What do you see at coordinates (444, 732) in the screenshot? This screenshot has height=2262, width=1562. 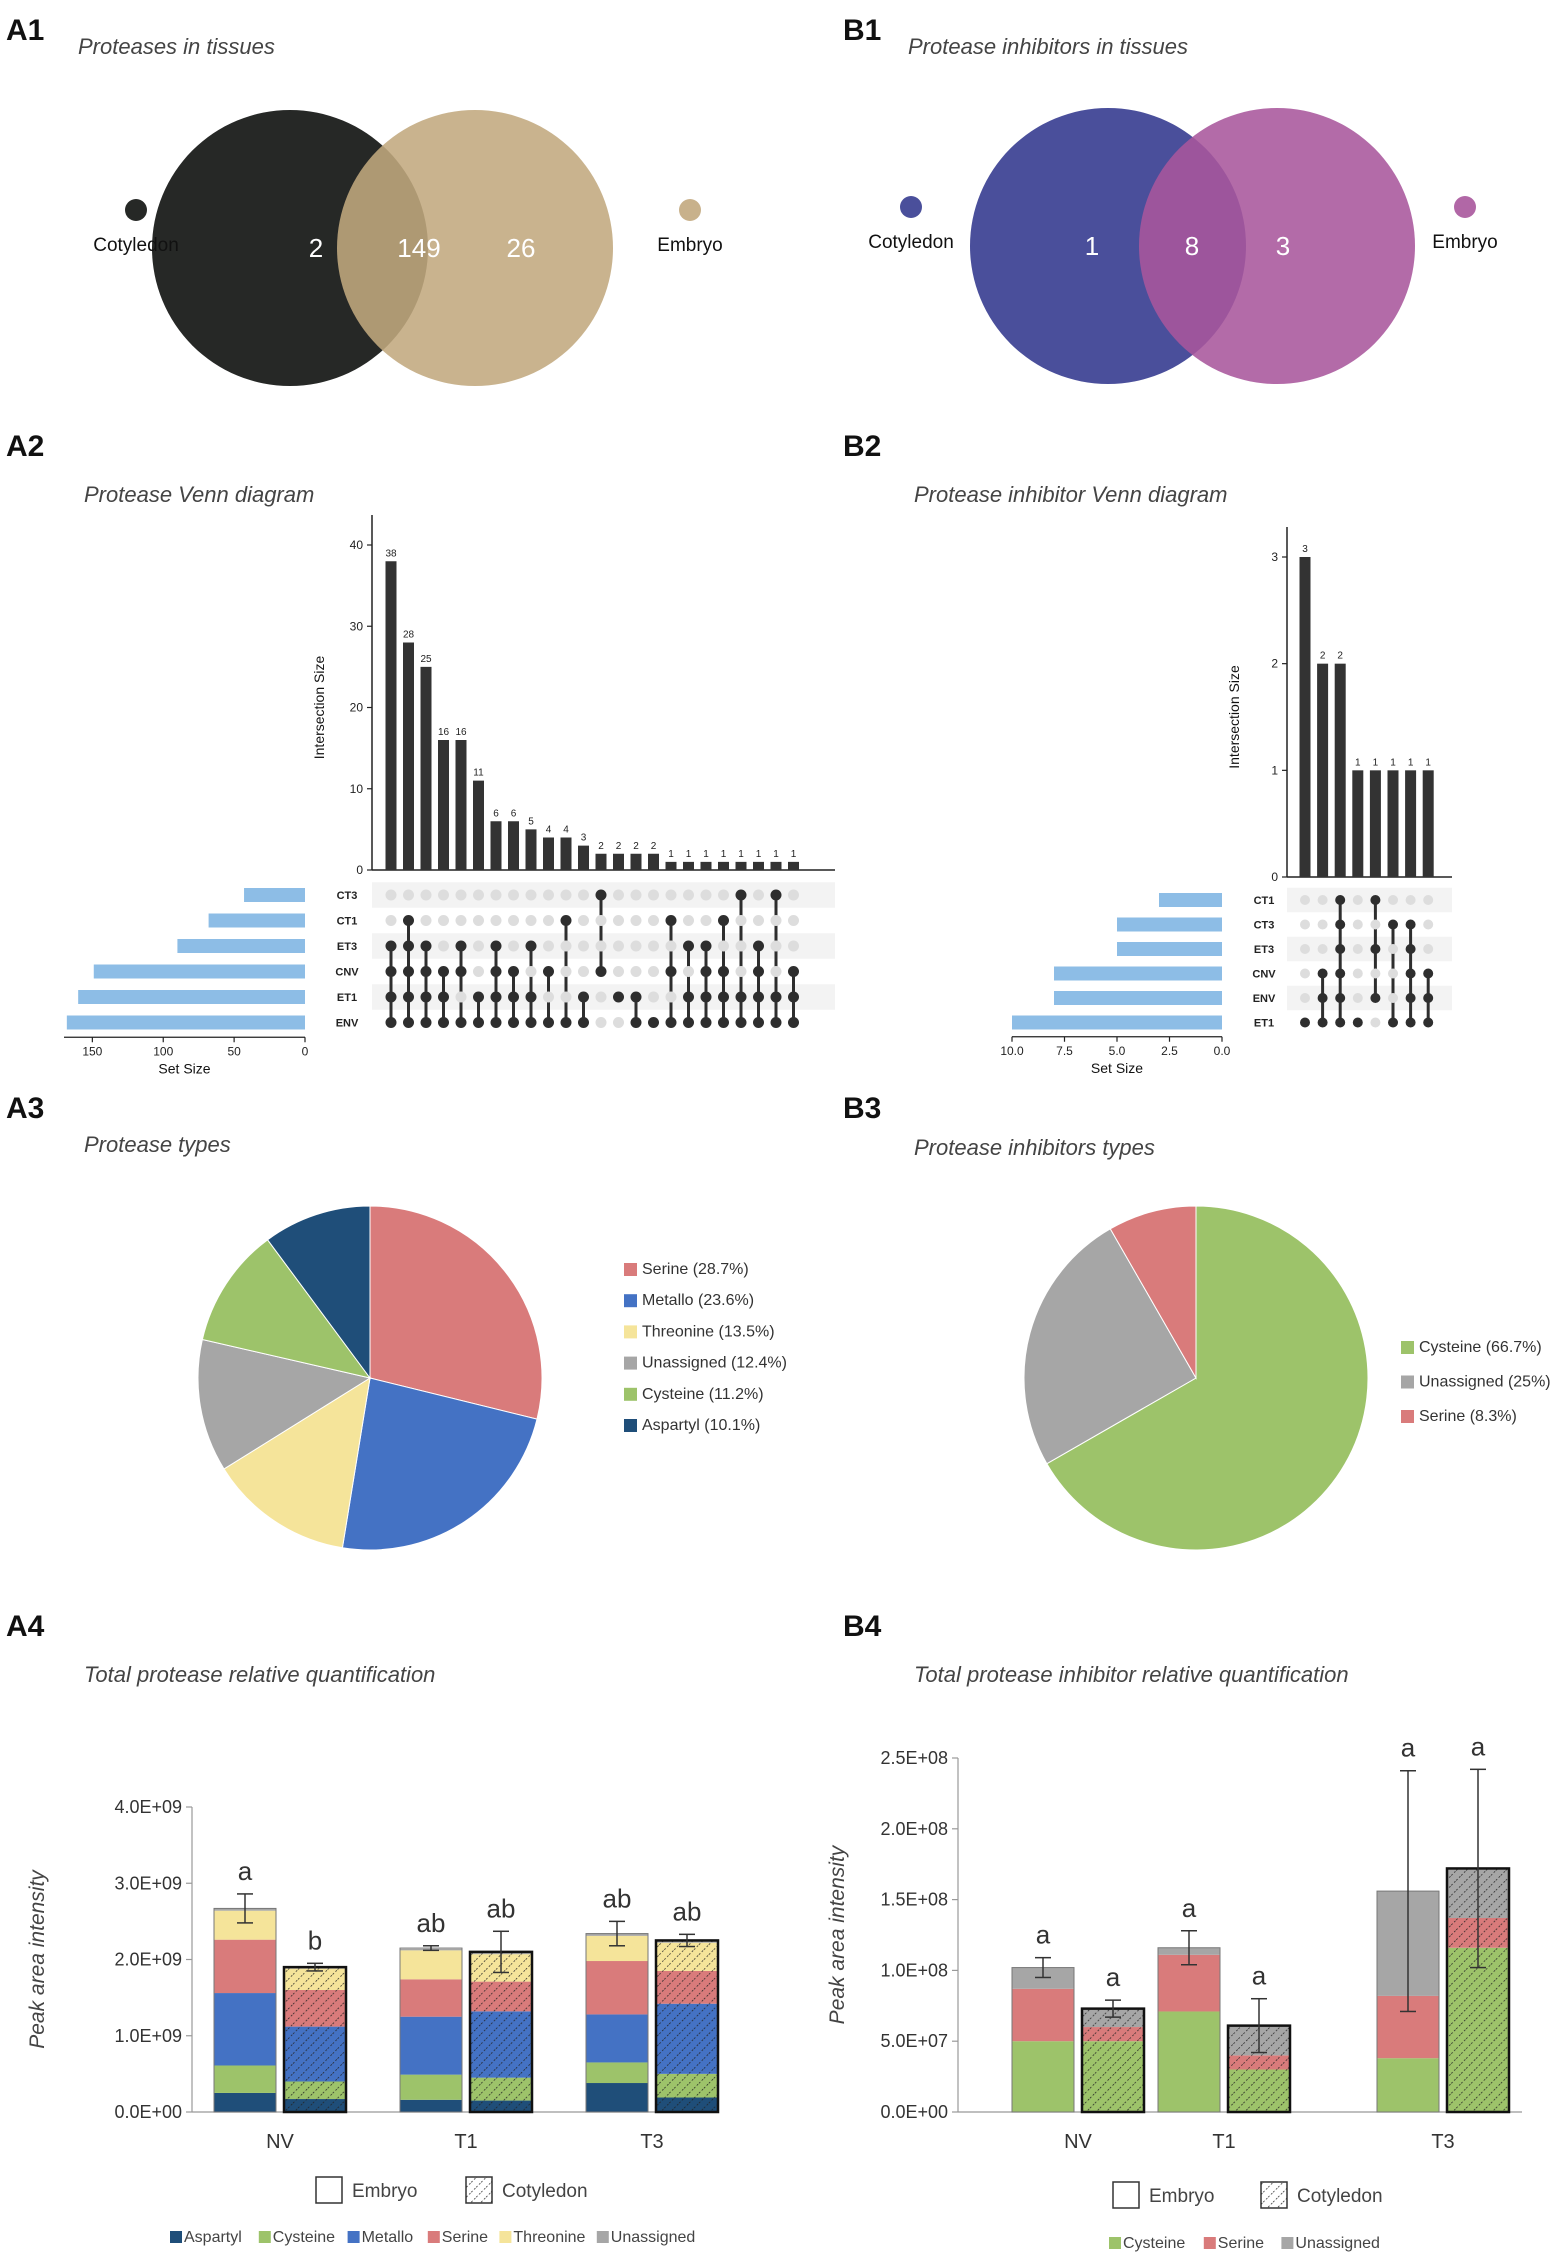 I see `intersection-bar-label: 16` at bounding box center [444, 732].